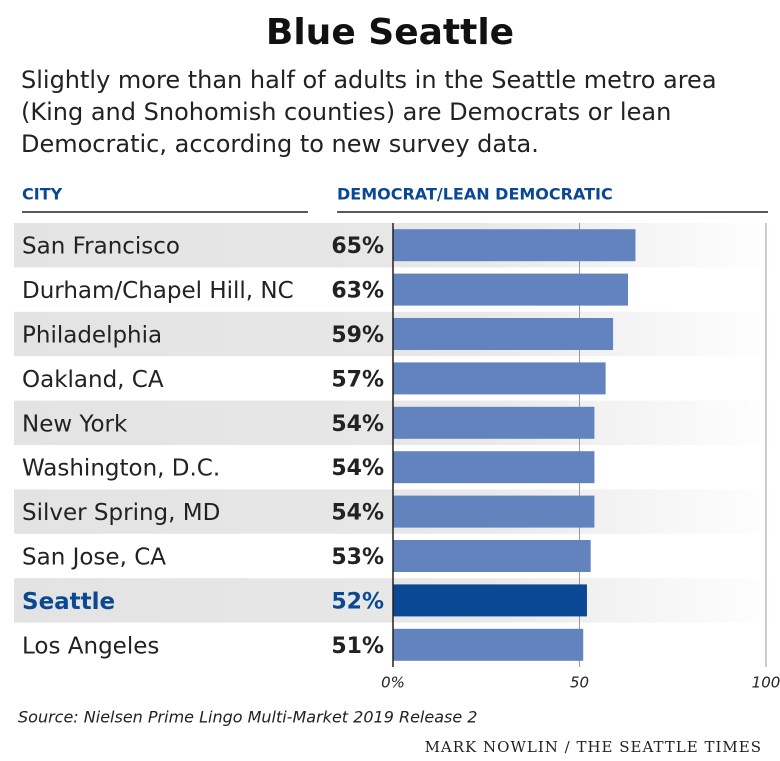  Describe the element at coordinates (357, 246) in the screenshot. I see `value-label: 65%` at that location.